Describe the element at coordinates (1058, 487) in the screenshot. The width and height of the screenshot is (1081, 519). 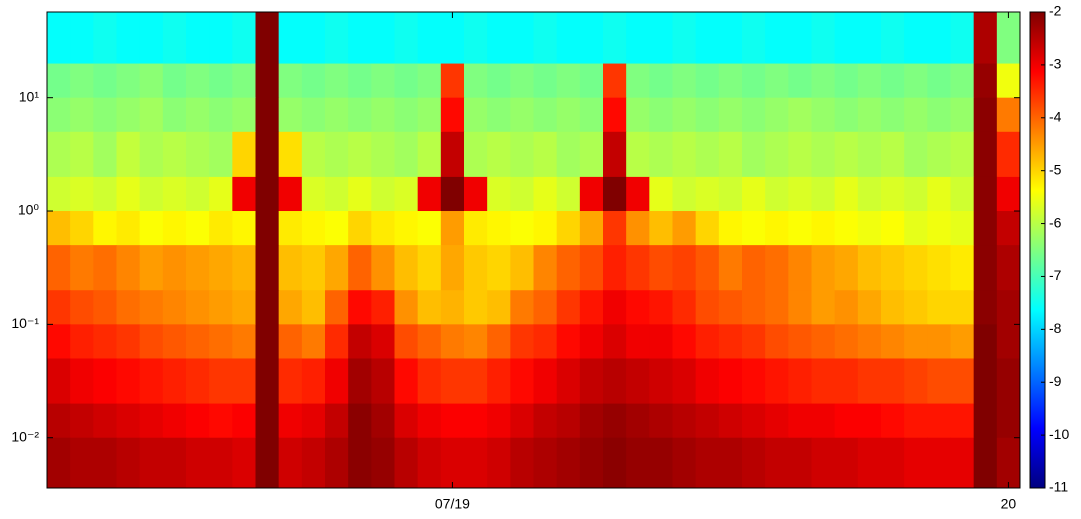
I see `colorbar-tick-label: -11` at that location.